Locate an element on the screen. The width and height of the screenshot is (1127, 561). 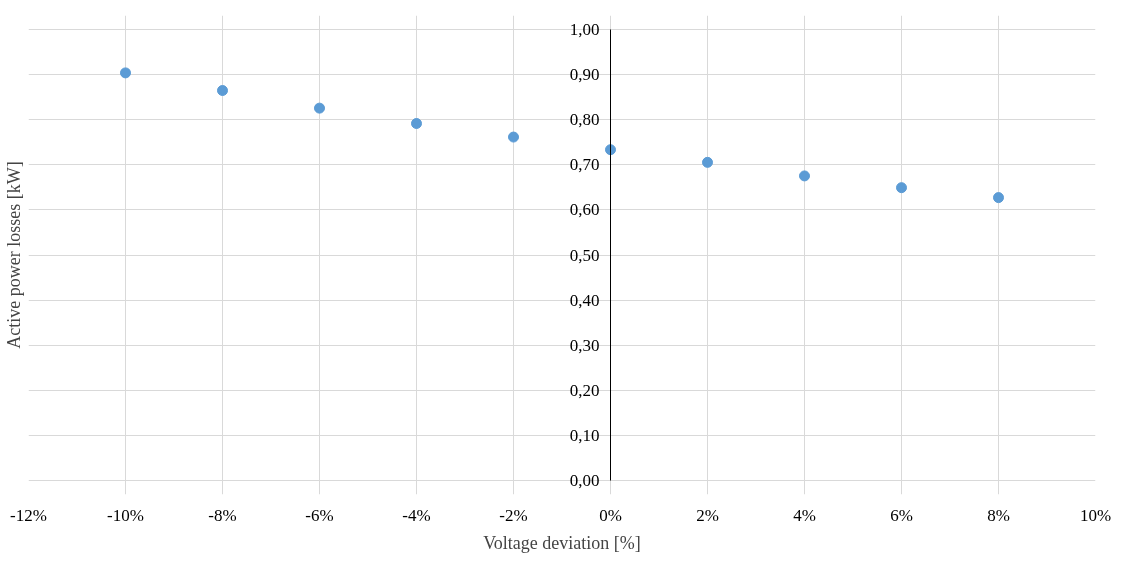
y-tick-label: 0,90 is located at coordinates (584, 74).